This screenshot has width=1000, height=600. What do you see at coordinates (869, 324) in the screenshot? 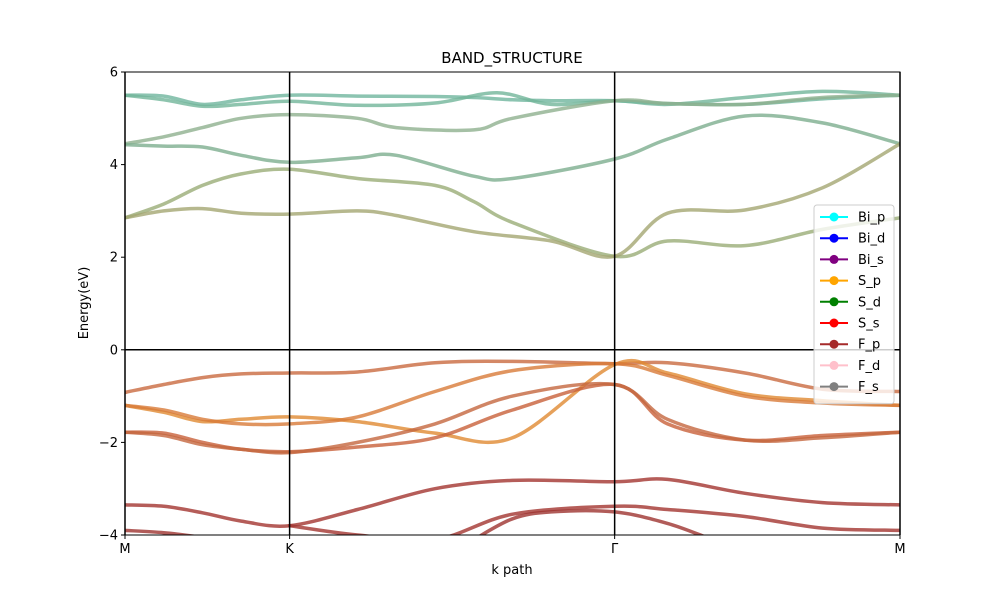
I see `legend-label: S_s` at bounding box center [869, 324].